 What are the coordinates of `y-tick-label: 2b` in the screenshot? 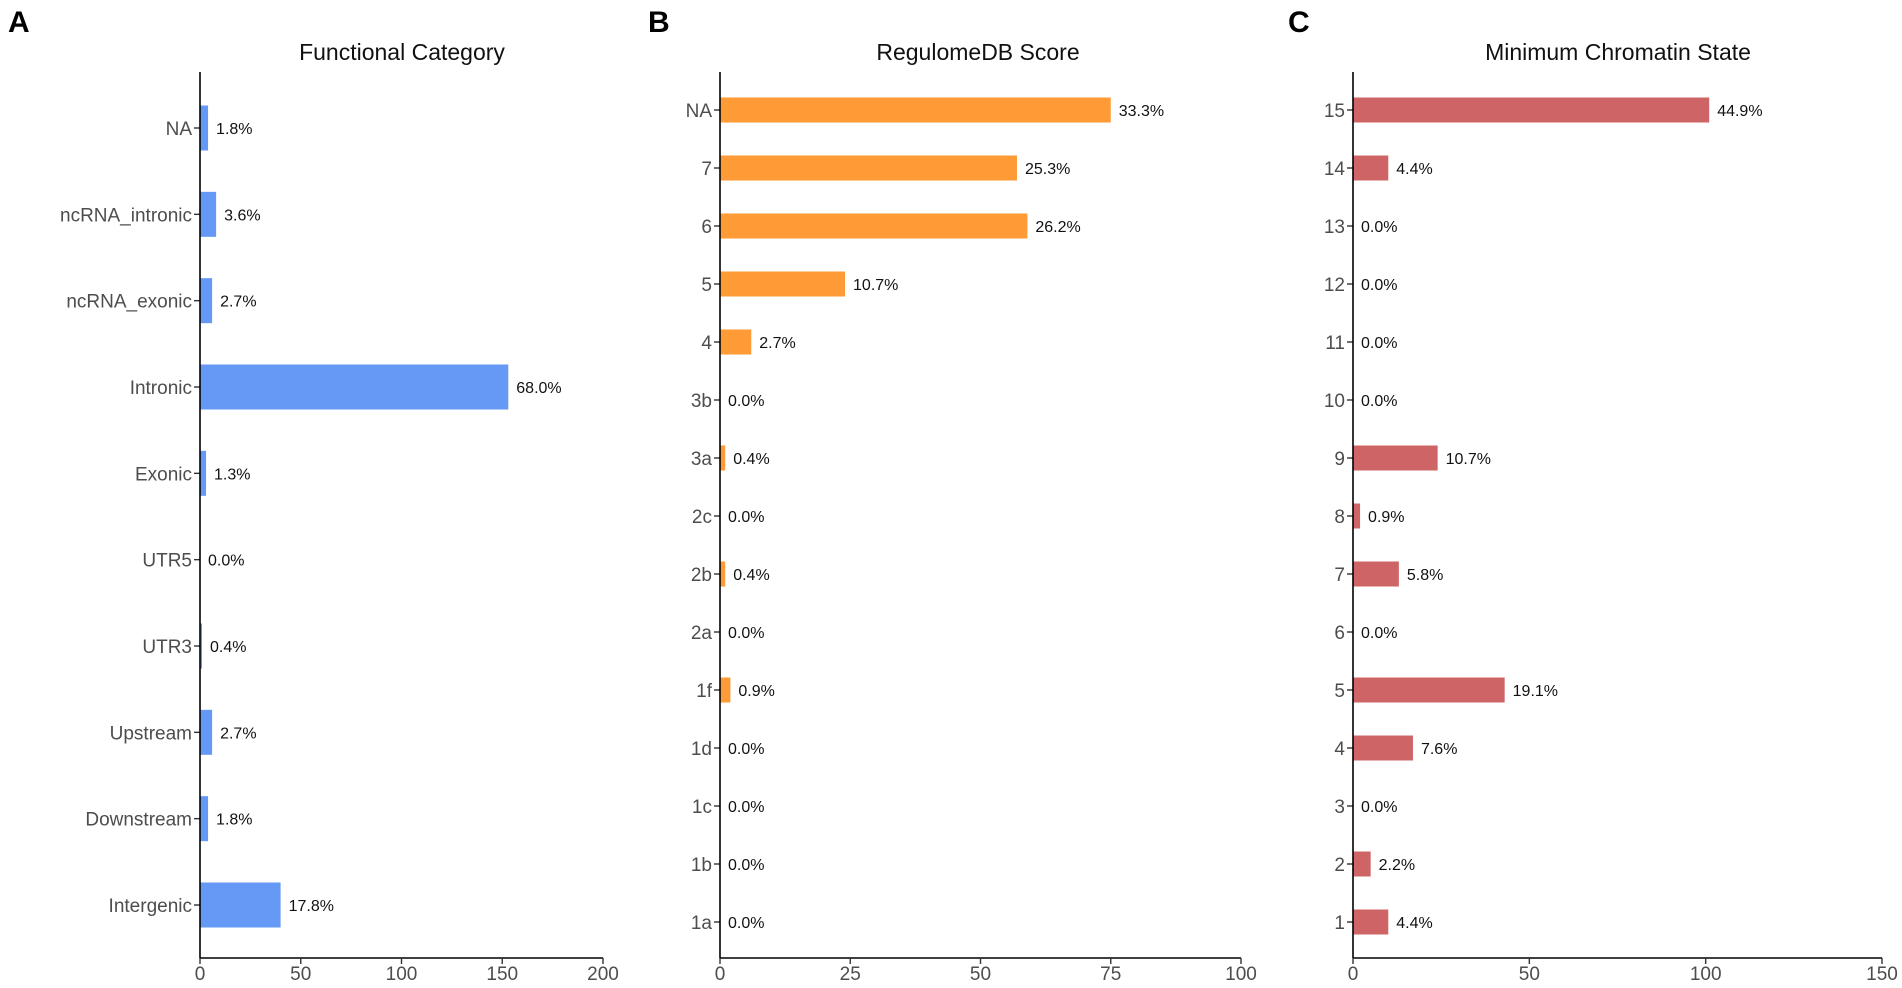 It's located at (701, 575).